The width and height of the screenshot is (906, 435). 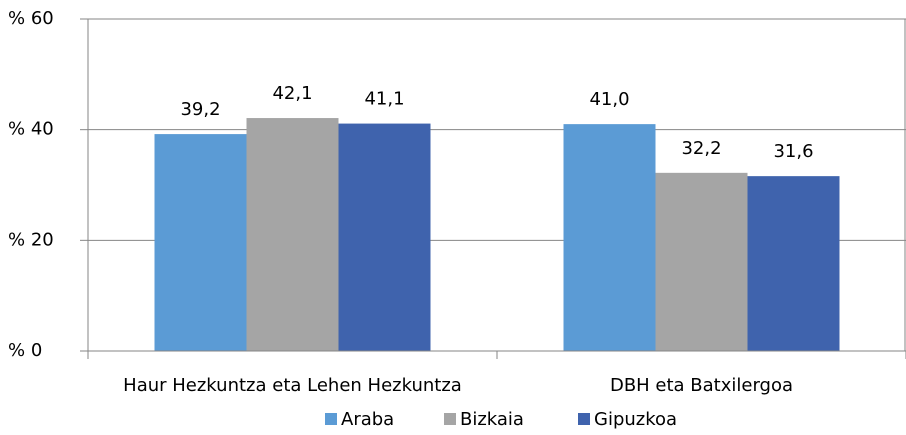 I want to click on y-tick-label: % 60, so click(x=31, y=18).